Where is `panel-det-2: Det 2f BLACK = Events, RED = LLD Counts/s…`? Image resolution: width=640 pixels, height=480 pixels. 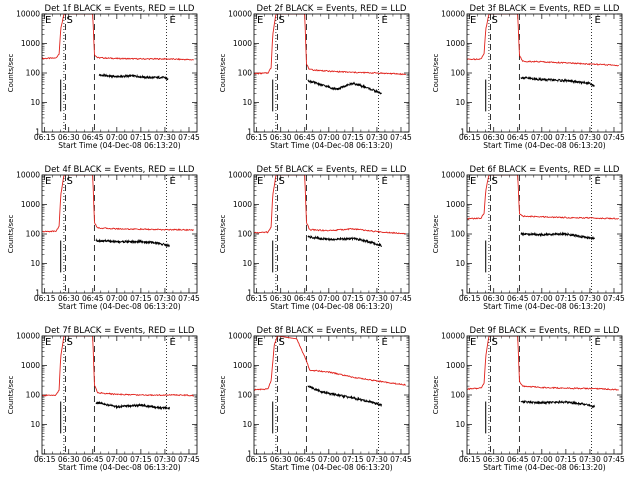 panel-det-2: Det 2f BLACK = Events, RED = LLD Counts/s… is located at coordinates (315, 77).